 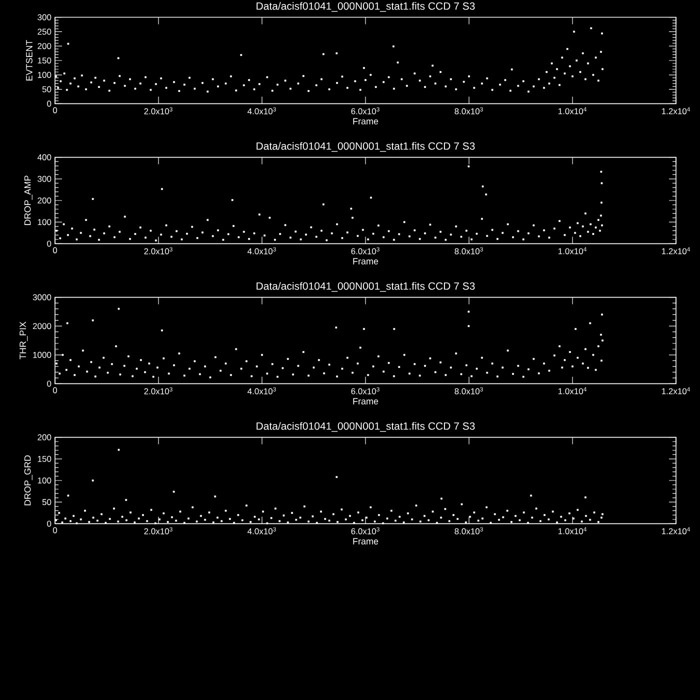 What do you see at coordinates (42, 326) in the screenshot?
I see `y-tick-label: 2000` at bounding box center [42, 326].